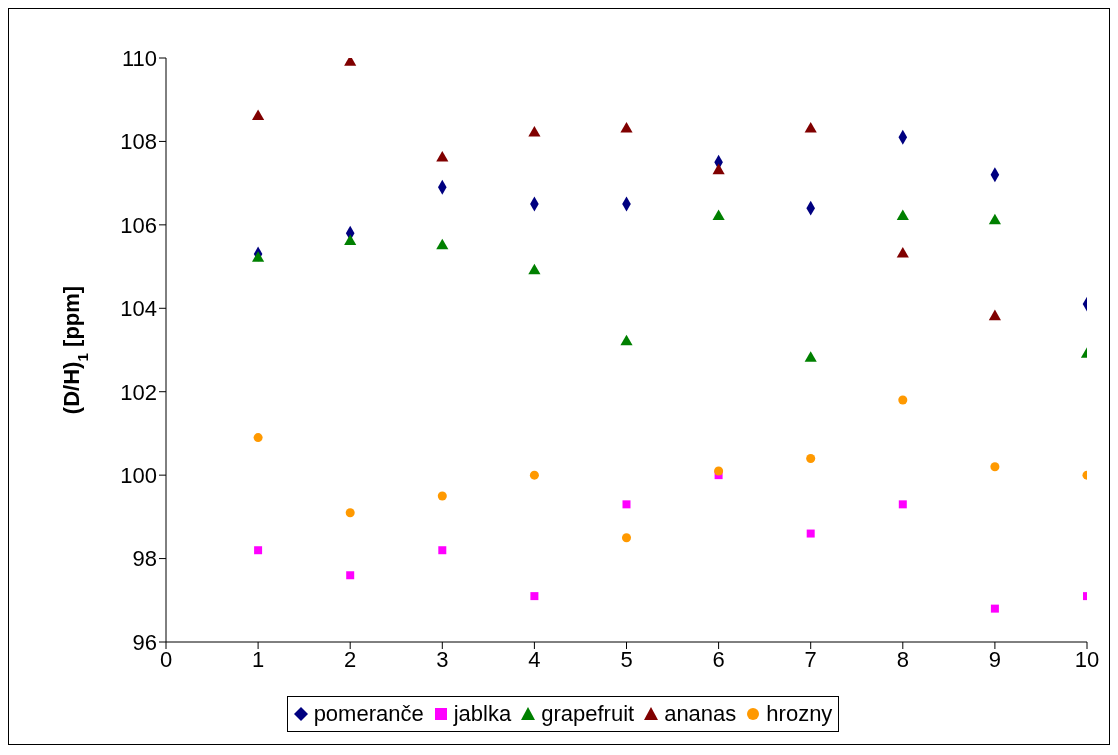 The width and height of the screenshot is (1118, 755). Describe the element at coordinates (995, 659) in the screenshot. I see `x-tick-label: 9` at that location.